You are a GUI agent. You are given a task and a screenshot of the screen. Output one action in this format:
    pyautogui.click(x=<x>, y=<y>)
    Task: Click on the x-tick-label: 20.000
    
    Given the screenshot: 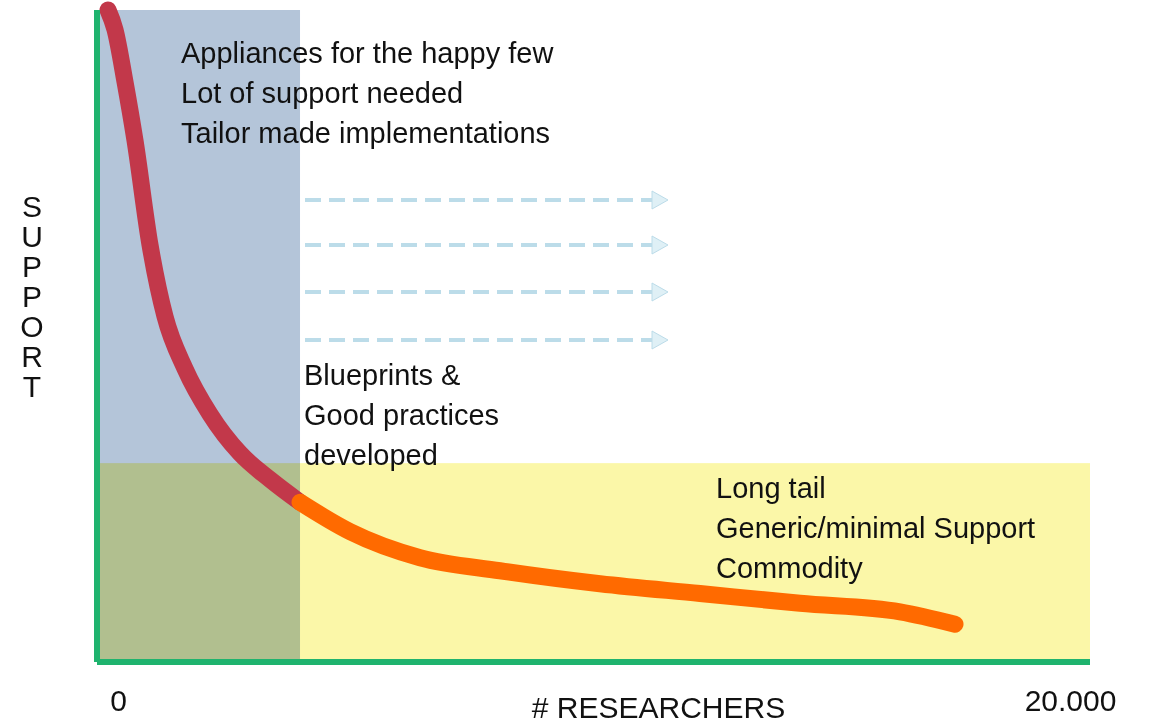 What is the action you would take?
    pyautogui.click(x=1070, y=701)
    